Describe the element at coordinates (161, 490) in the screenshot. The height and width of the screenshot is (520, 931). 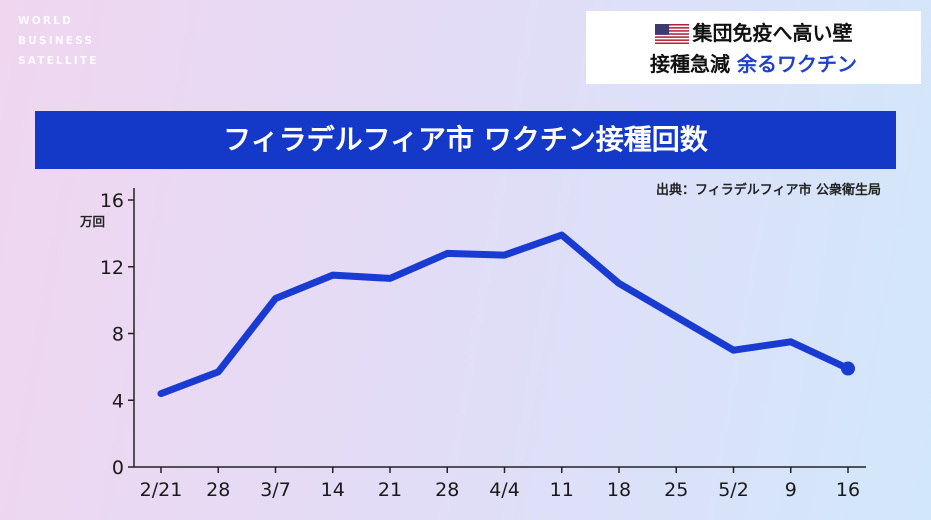
I see `x-tick-label: 2/21` at that location.